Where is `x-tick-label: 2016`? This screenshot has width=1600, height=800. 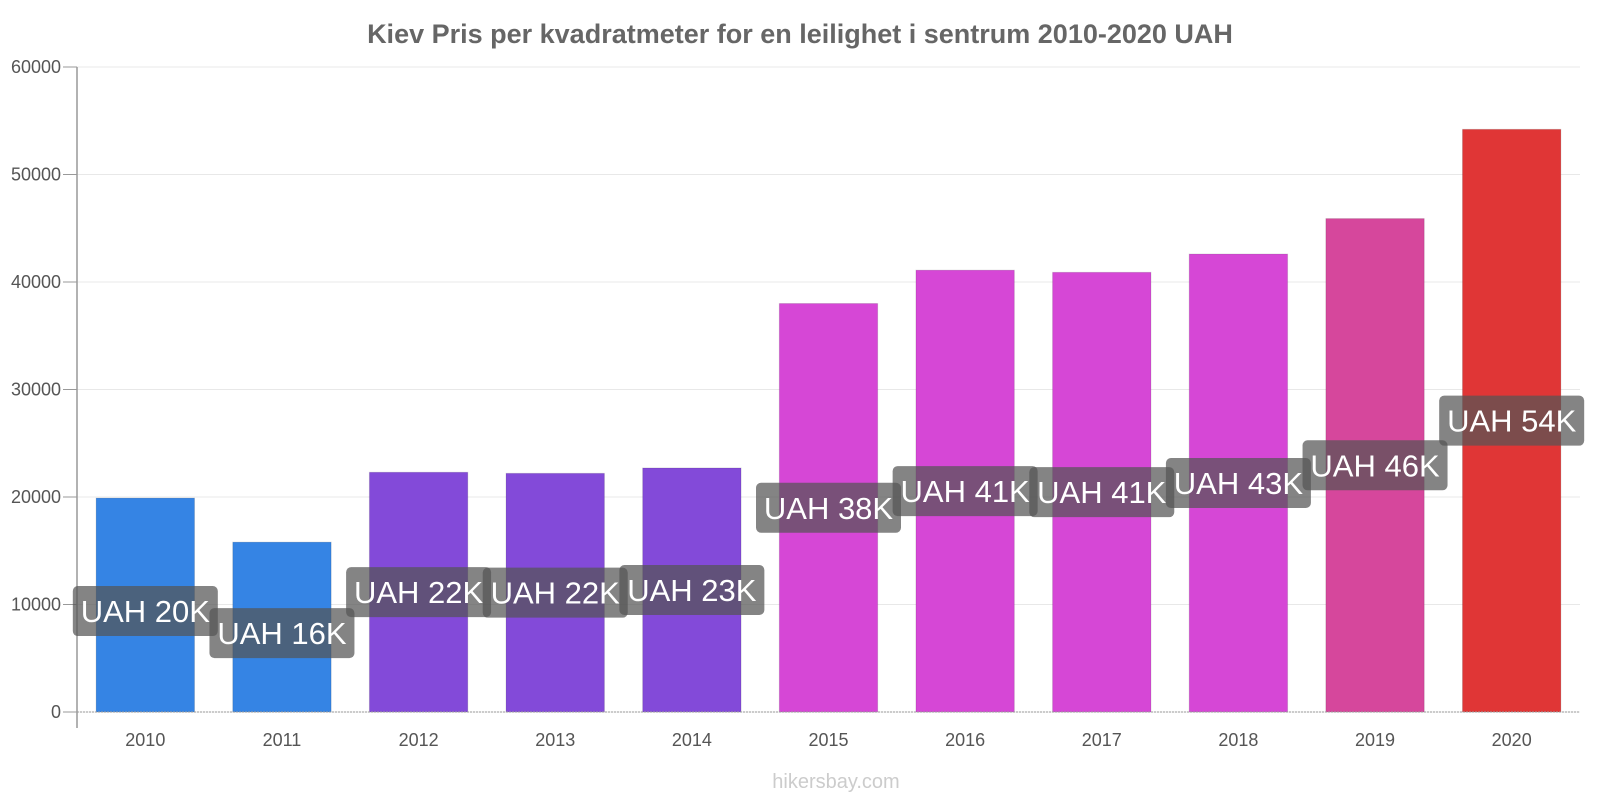
x-tick-label: 2016 is located at coordinates (965, 740).